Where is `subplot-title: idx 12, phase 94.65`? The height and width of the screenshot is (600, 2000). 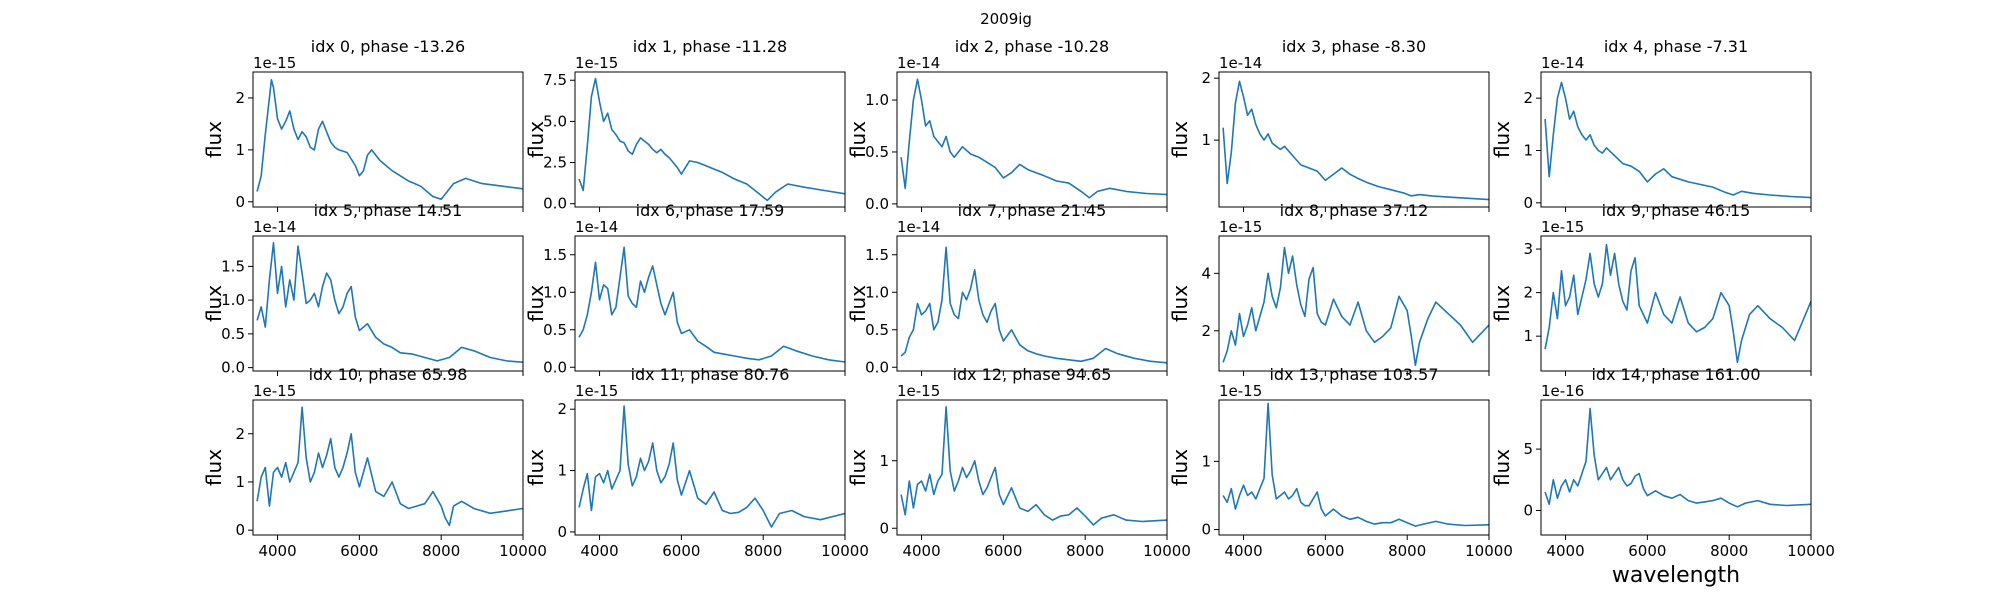
subplot-title: idx 12, phase 94.65 is located at coordinates (1032, 374).